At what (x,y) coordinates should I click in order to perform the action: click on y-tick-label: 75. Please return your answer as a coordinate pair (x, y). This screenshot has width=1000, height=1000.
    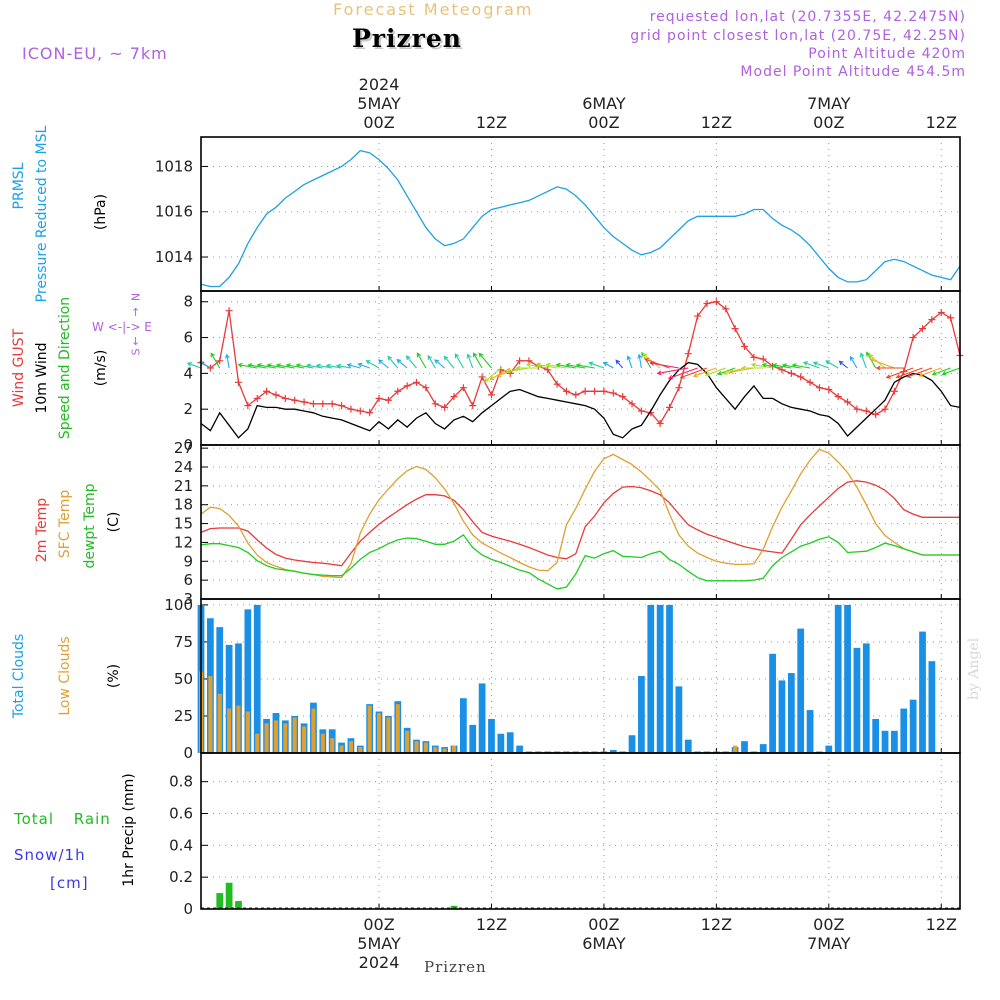
    Looking at the image, I should click on (183, 642).